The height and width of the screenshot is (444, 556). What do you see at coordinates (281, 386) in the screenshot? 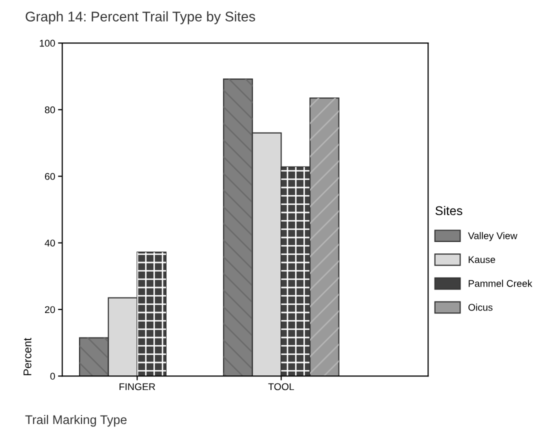
I see `x-tick-label: TOOL` at bounding box center [281, 386].